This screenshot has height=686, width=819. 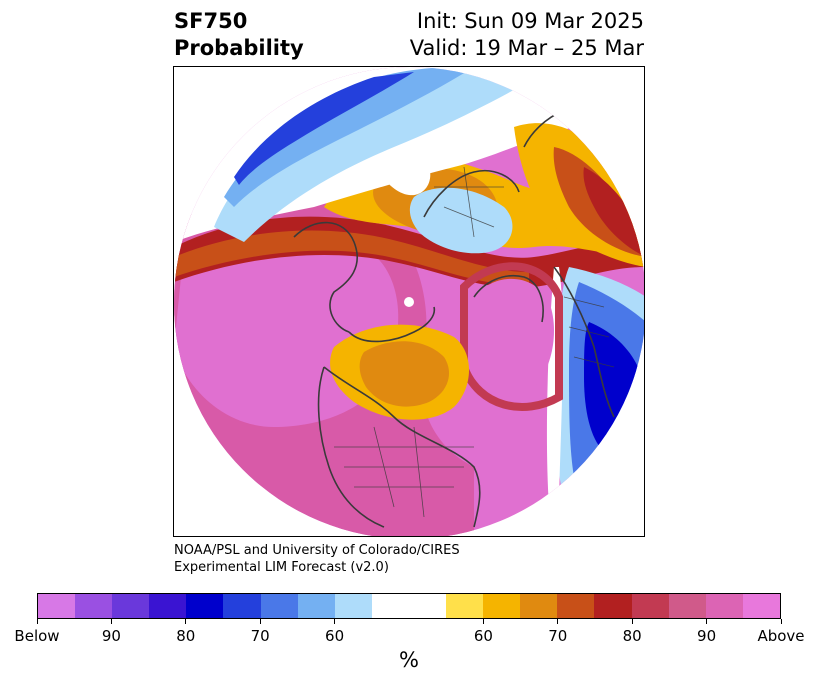 I want to click on field-above-asia-ring, so click(x=511, y=336).